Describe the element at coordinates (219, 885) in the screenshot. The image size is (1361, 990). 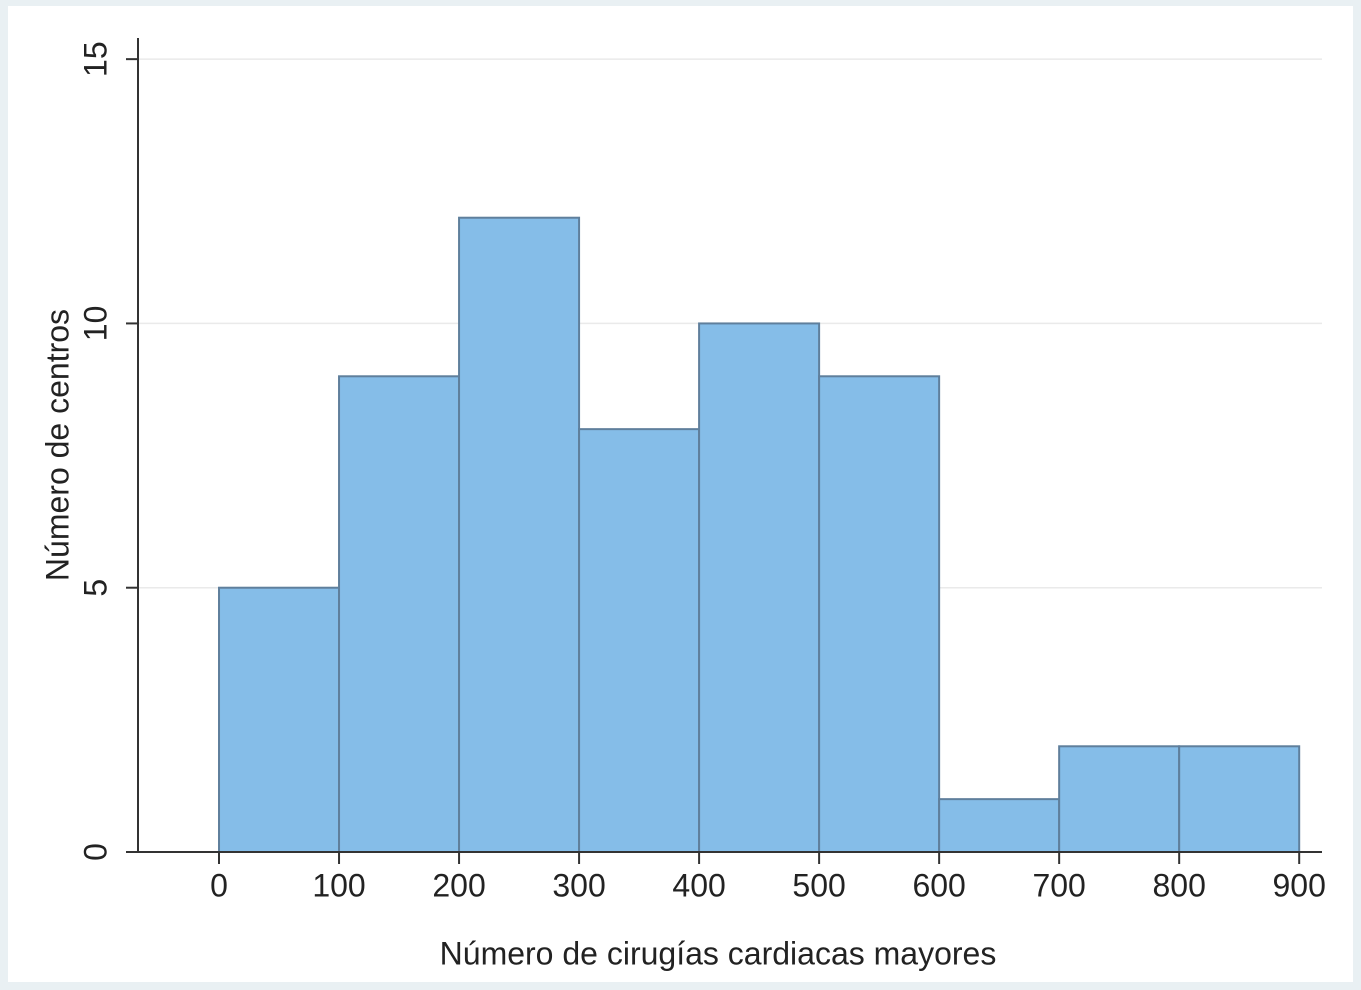
I see `x-tick-label: 0` at that location.